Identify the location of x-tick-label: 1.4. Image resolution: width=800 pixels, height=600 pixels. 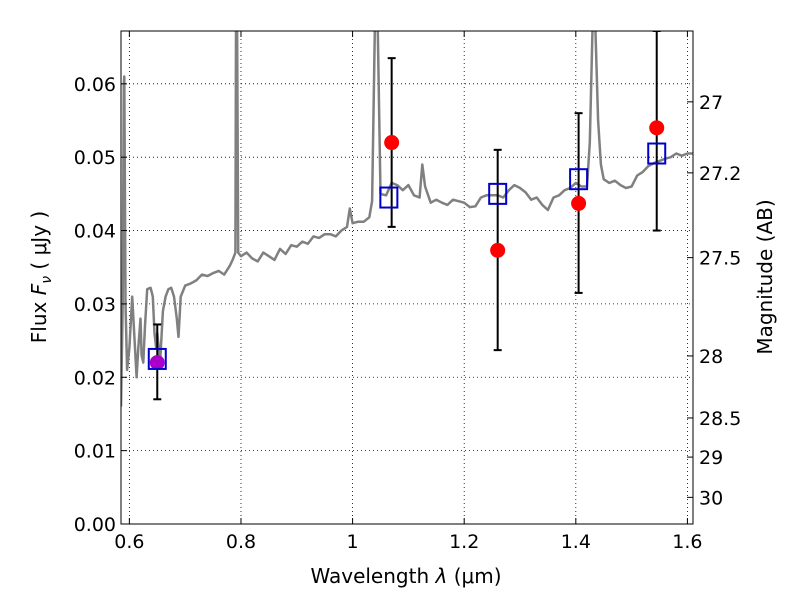
(576, 542).